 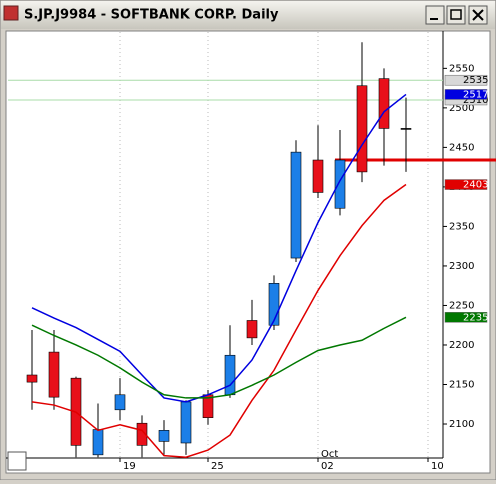 What do you see at coordinates (461, 424) in the screenshot?
I see `y-tick-label: 2100` at bounding box center [461, 424].